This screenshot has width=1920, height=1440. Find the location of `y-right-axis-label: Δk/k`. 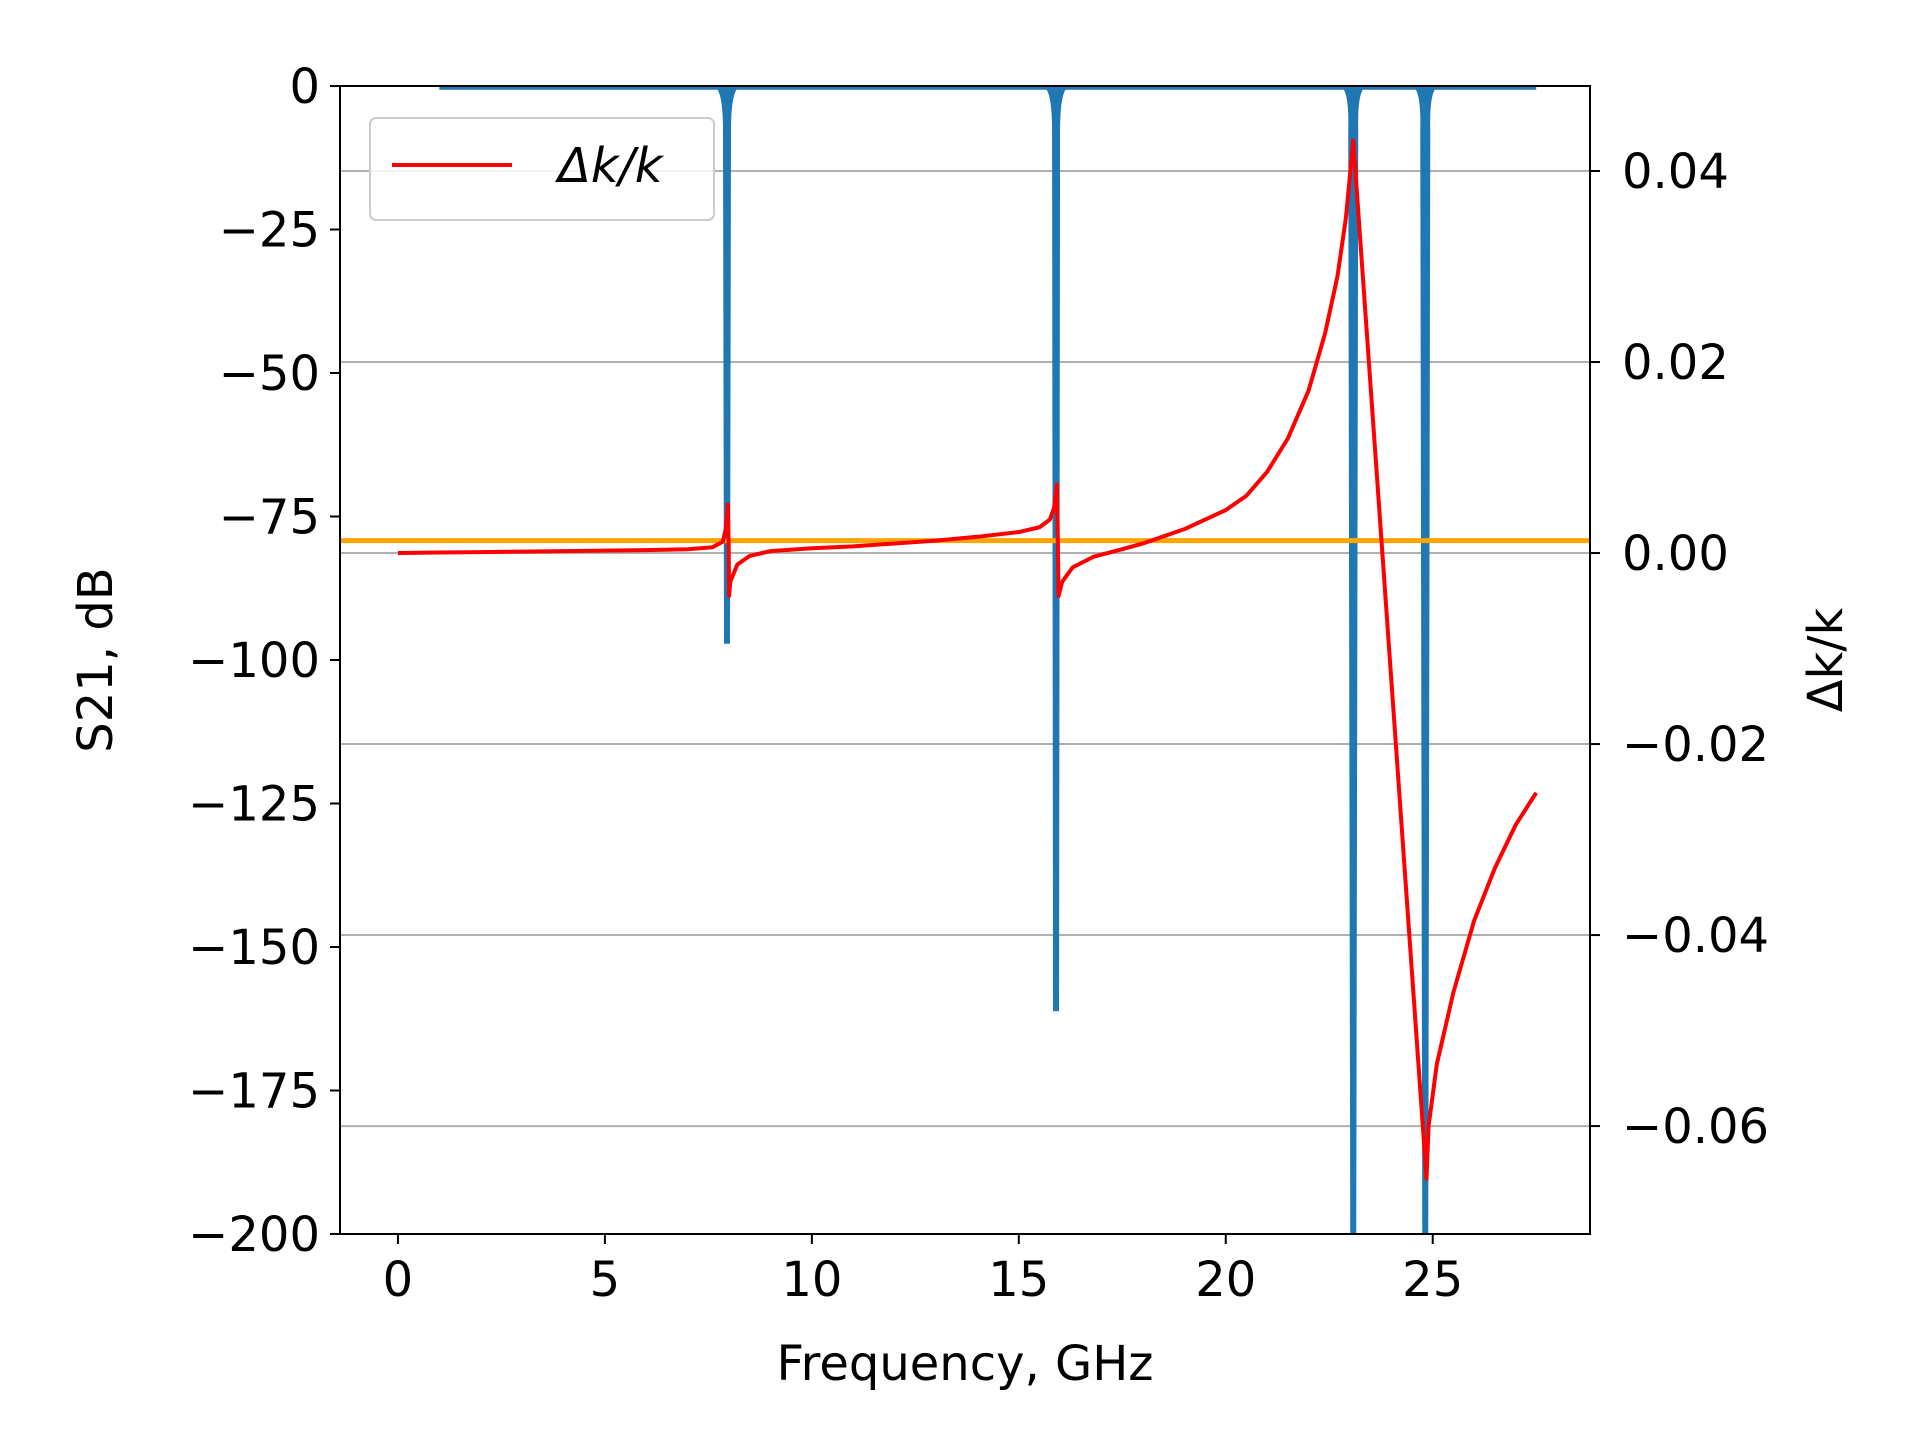

y-right-axis-label: Δk/k is located at coordinates (1826, 660).